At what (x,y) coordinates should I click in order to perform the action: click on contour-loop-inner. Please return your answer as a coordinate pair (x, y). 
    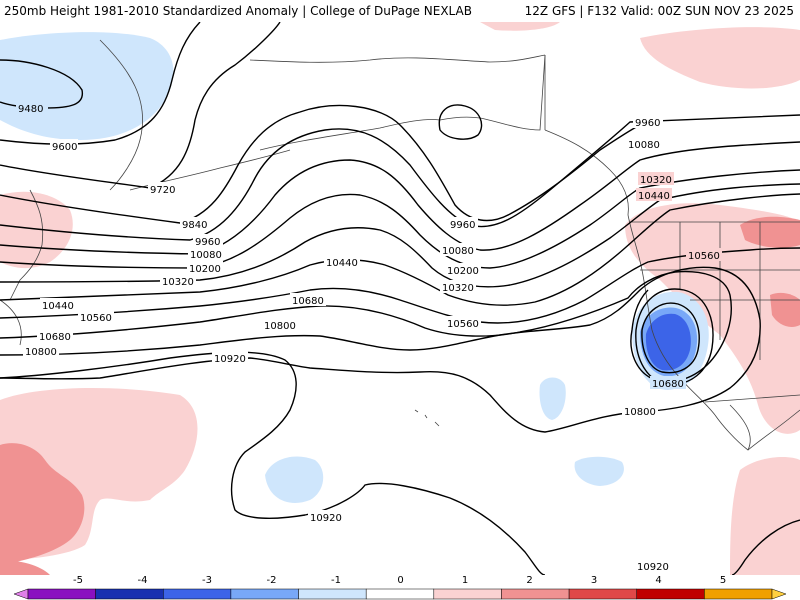
    Looking at the image, I should click on (670, 338).